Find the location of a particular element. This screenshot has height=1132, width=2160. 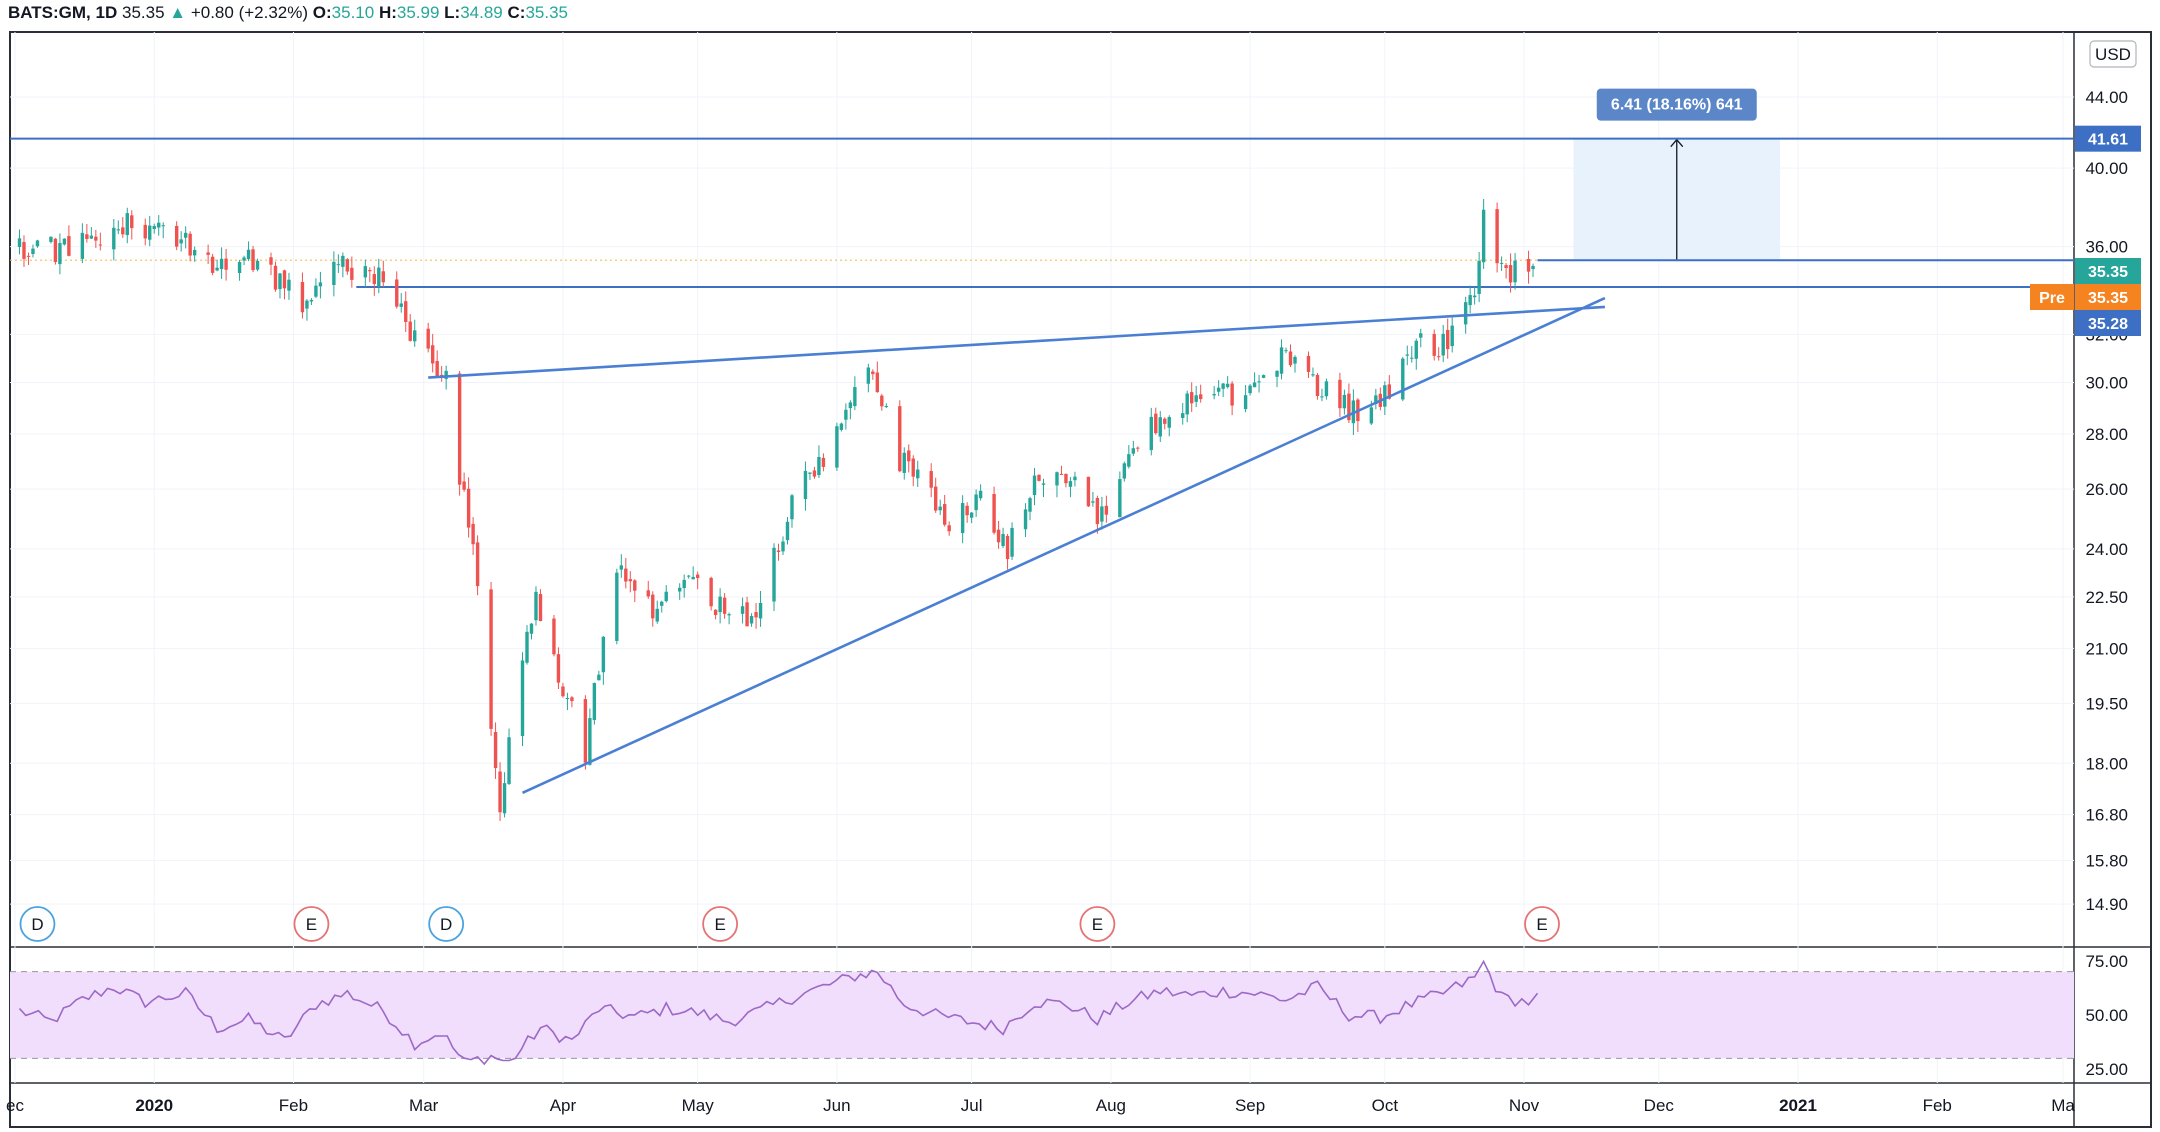

currency-label: USD is located at coordinates (2113, 54).